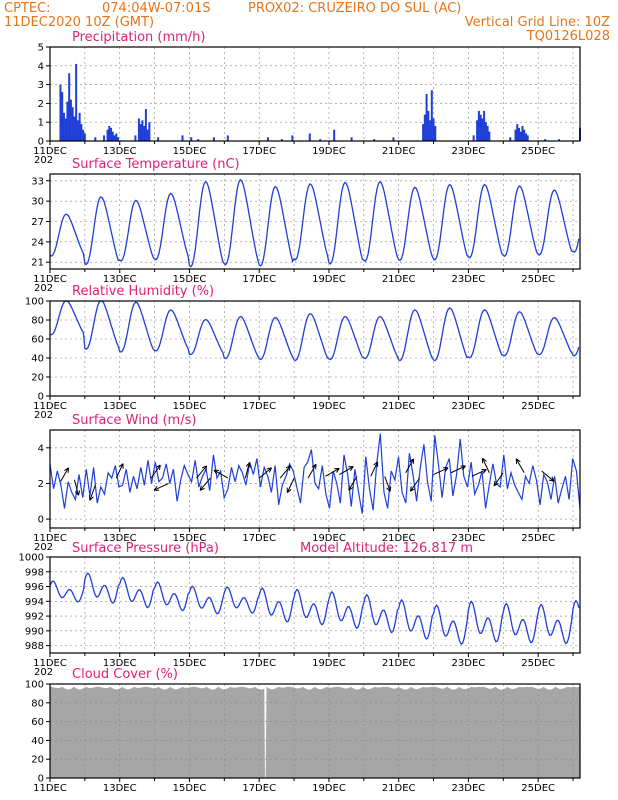 The height and width of the screenshot is (800, 618). What do you see at coordinates (37, 378) in the screenshot?
I see `y-tick-label: 20` at bounding box center [37, 378].